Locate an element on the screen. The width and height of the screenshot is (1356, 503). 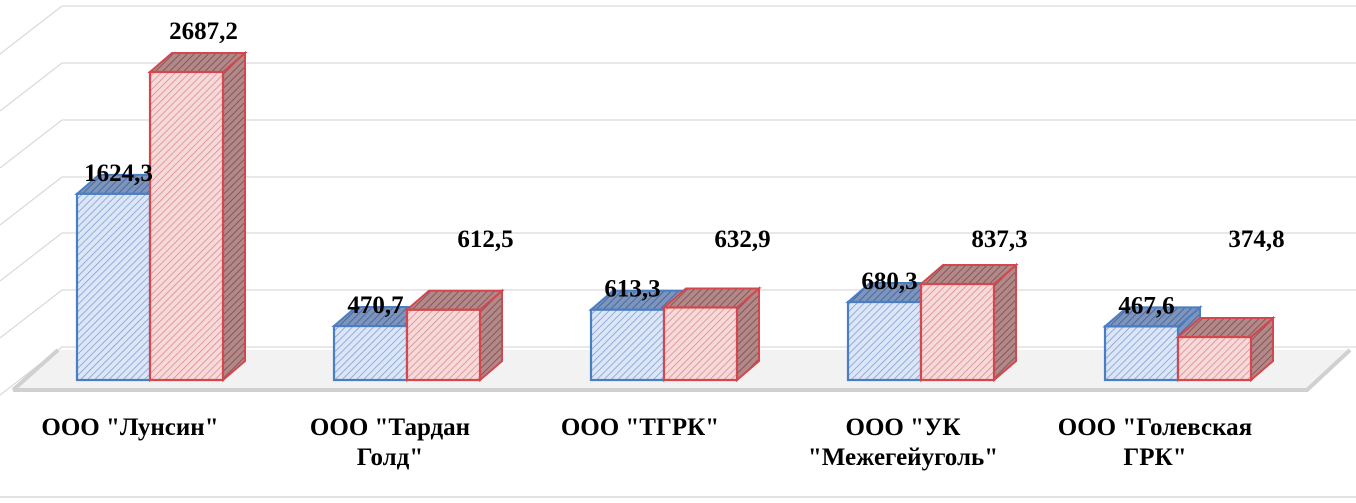
data-label: 613,3 is located at coordinates (632, 289).